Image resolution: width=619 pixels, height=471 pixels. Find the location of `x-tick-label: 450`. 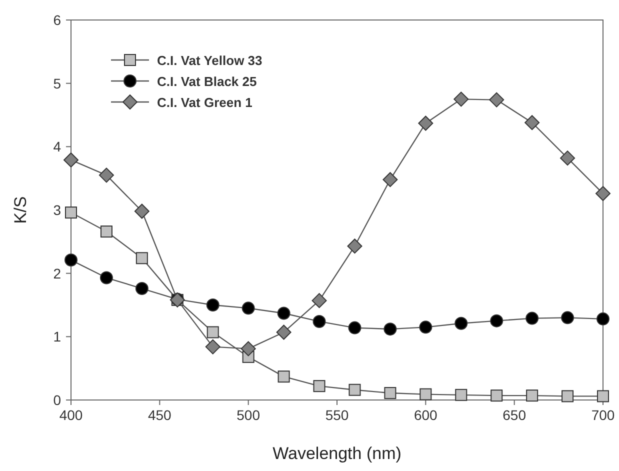

x-tick-label: 450 is located at coordinates (160, 415).